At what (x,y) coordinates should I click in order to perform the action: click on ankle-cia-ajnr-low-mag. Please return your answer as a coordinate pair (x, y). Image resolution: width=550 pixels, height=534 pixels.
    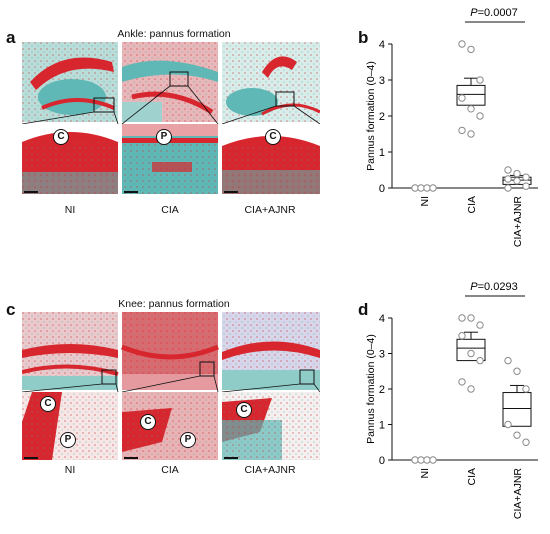
    Looking at the image, I should click on (271, 82).